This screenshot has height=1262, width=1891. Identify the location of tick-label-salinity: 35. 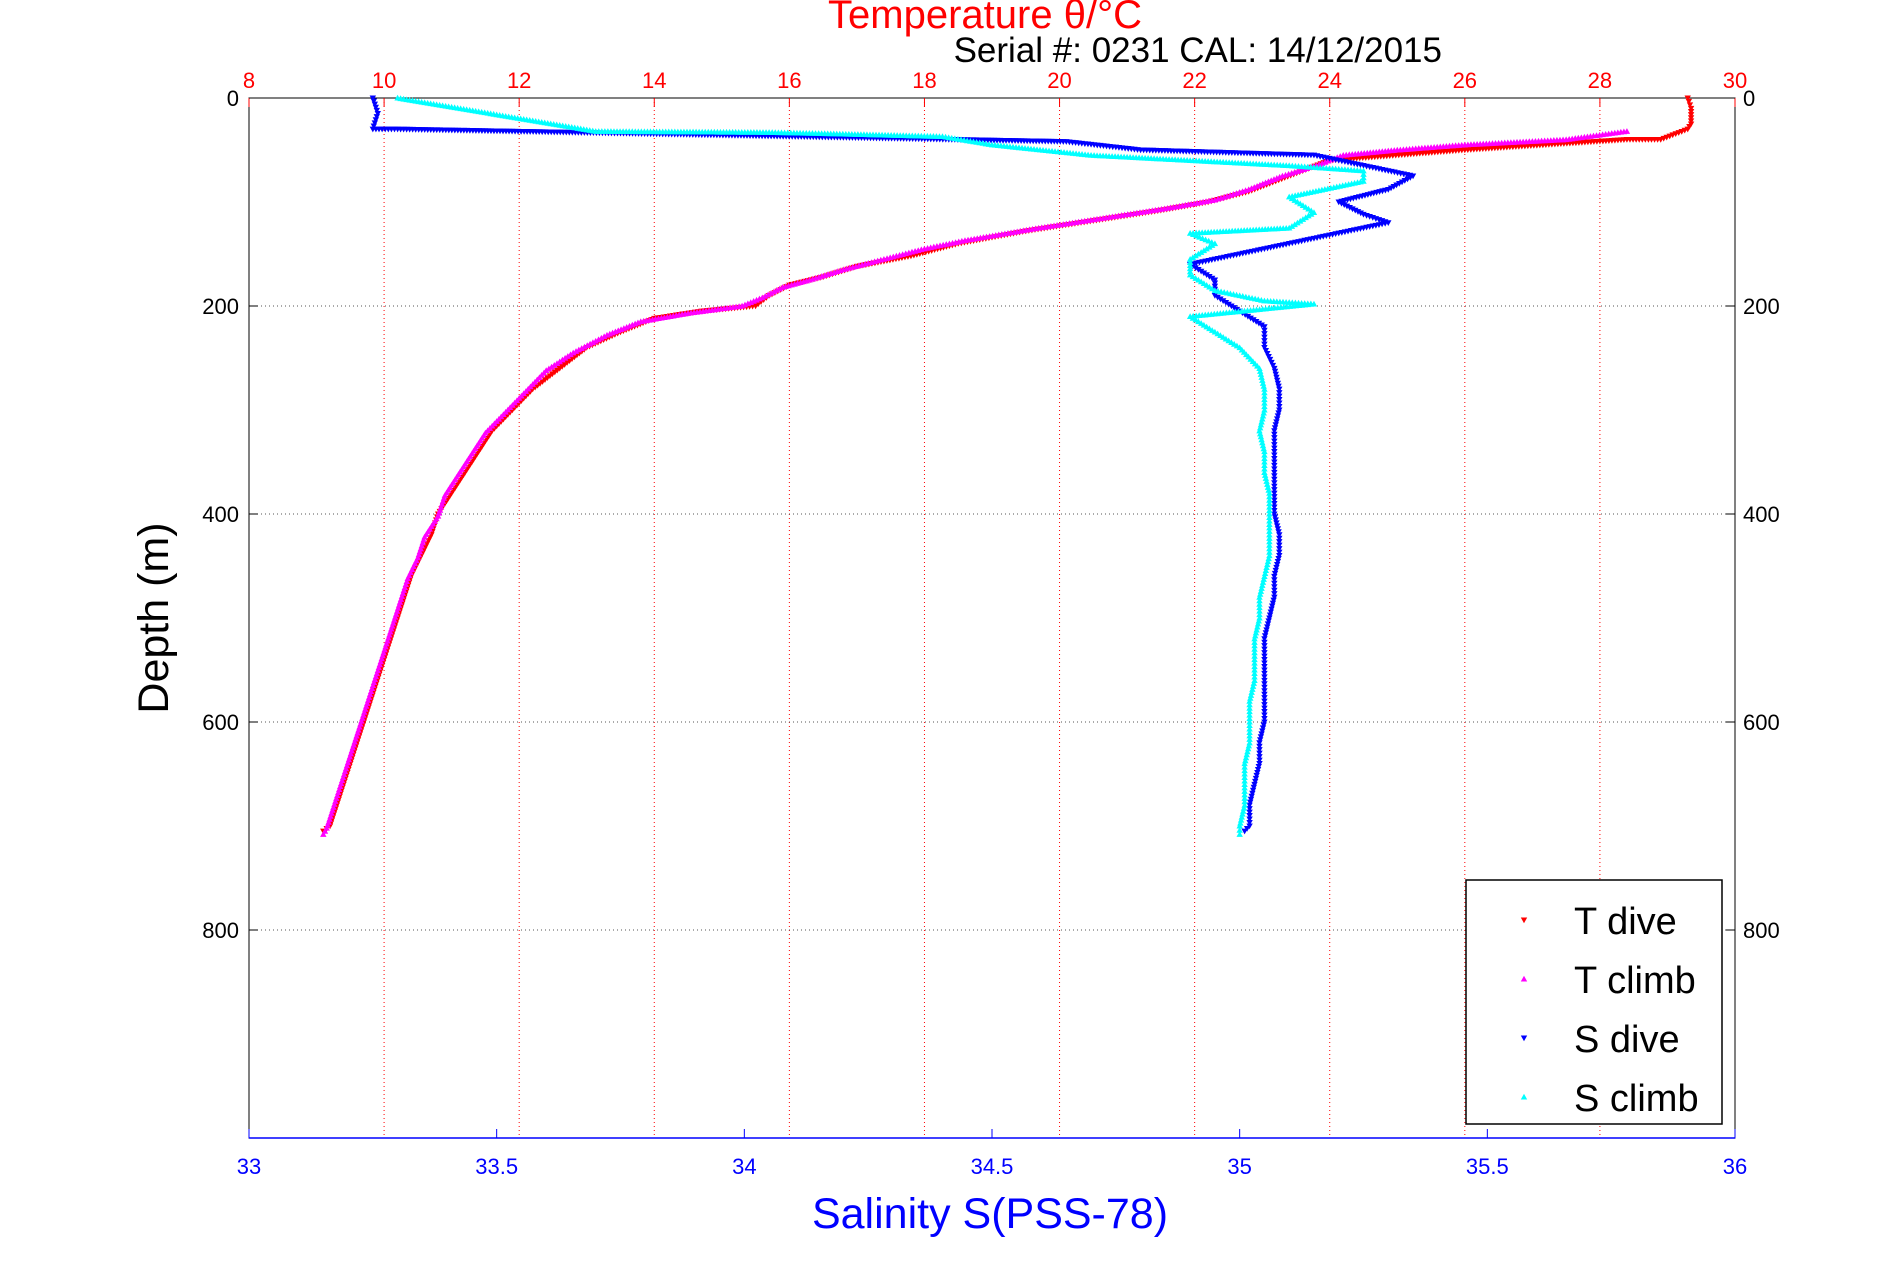
(1239, 1166).